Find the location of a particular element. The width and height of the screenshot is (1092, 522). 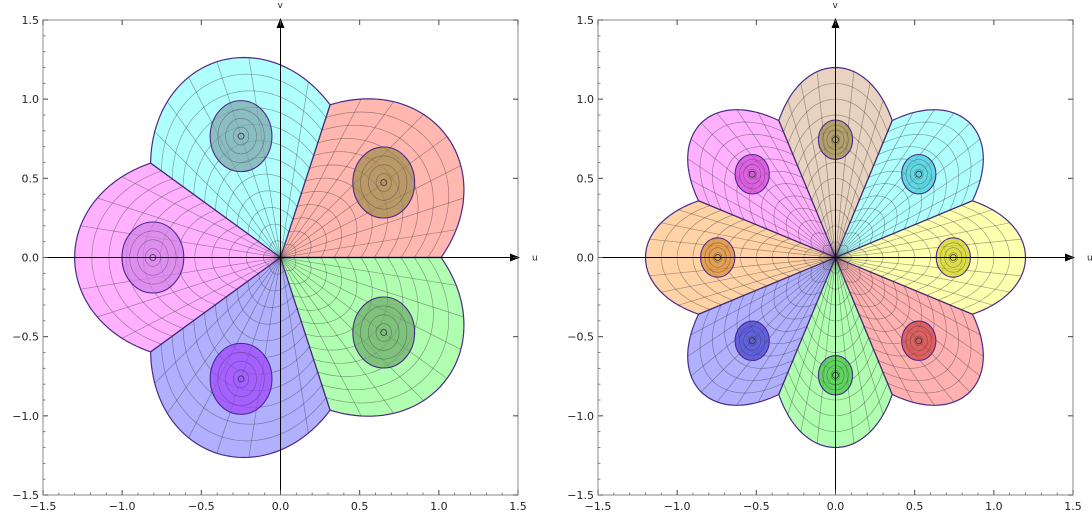

hole-center is located at coordinates (384, 332).